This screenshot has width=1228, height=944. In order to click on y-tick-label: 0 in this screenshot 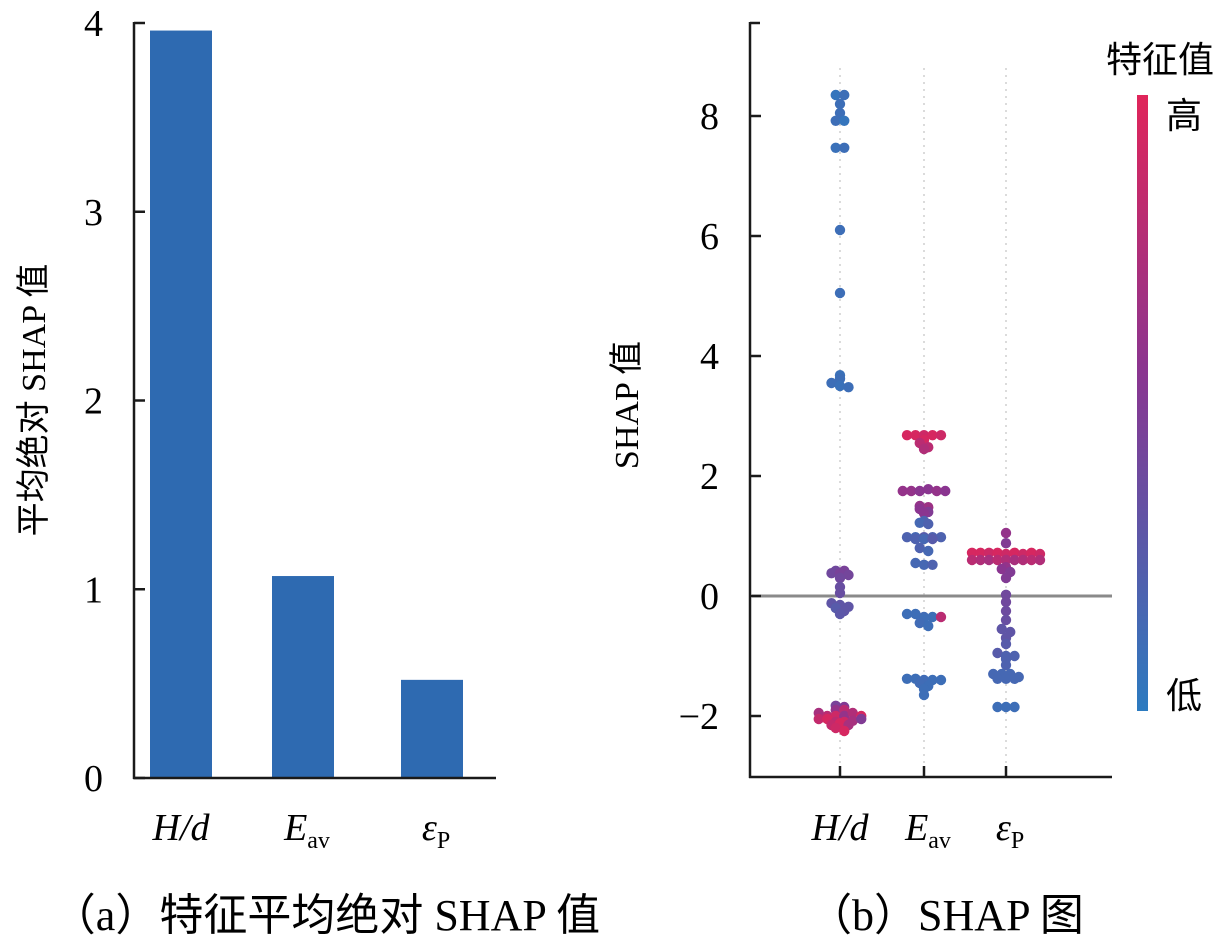, I will do `click(93, 779)`.